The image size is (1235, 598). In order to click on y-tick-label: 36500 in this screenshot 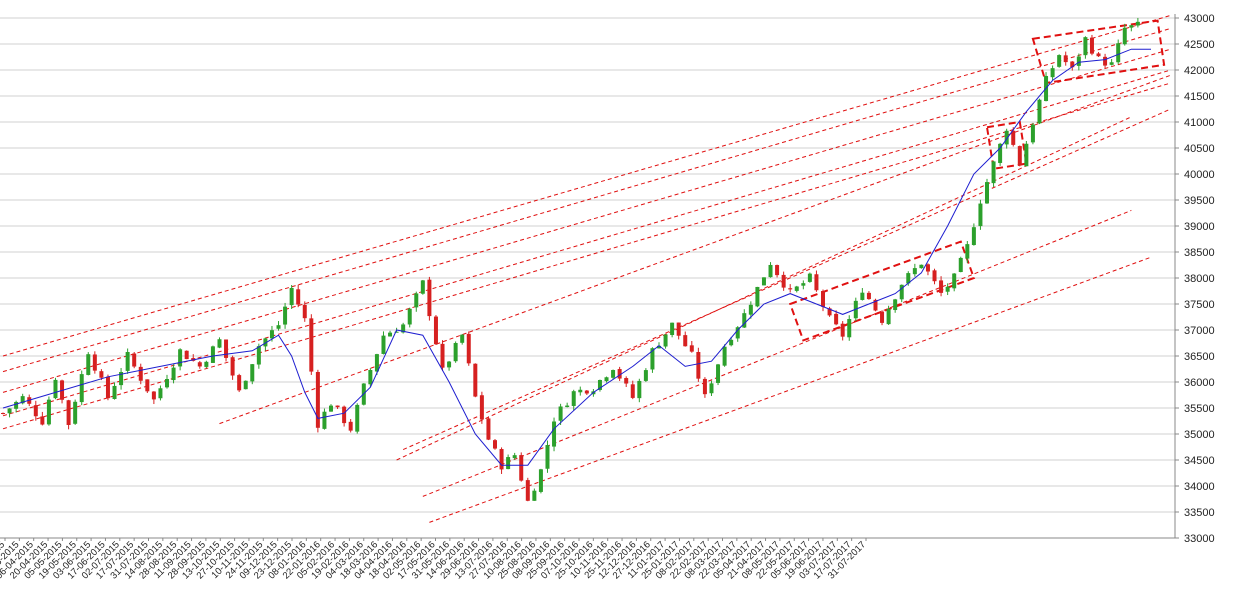, I will do `click(1199, 357)`.